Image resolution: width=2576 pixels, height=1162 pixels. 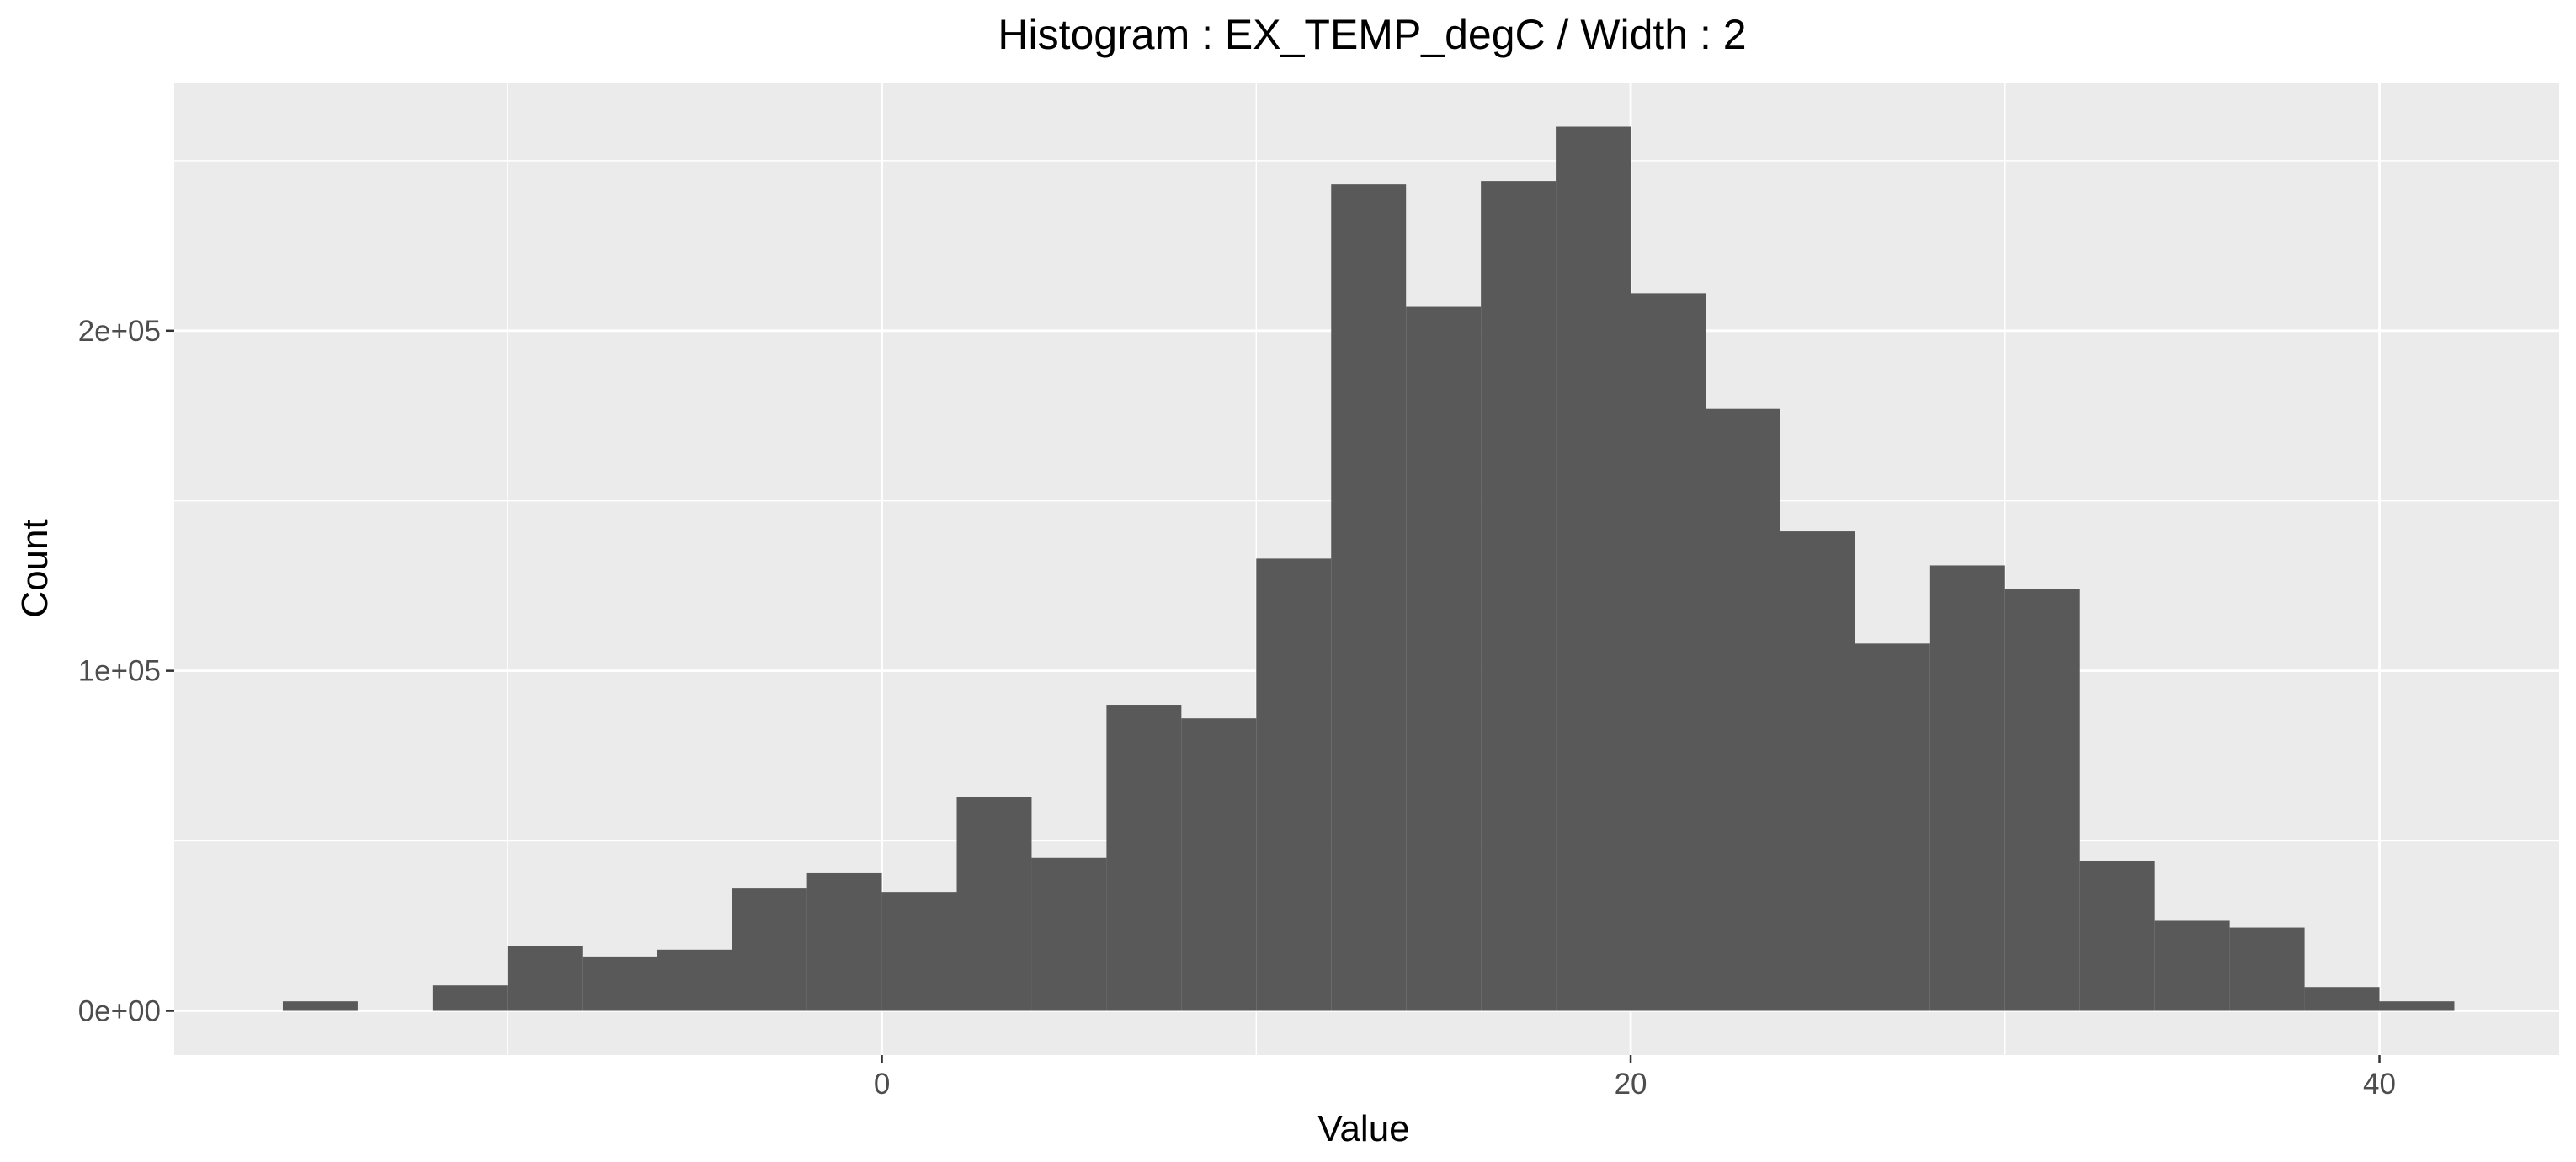 What do you see at coordinates (2379, 1084) in the screenshot?
I see `x-tick-label: 40` at bounding box center [2379, 1084].